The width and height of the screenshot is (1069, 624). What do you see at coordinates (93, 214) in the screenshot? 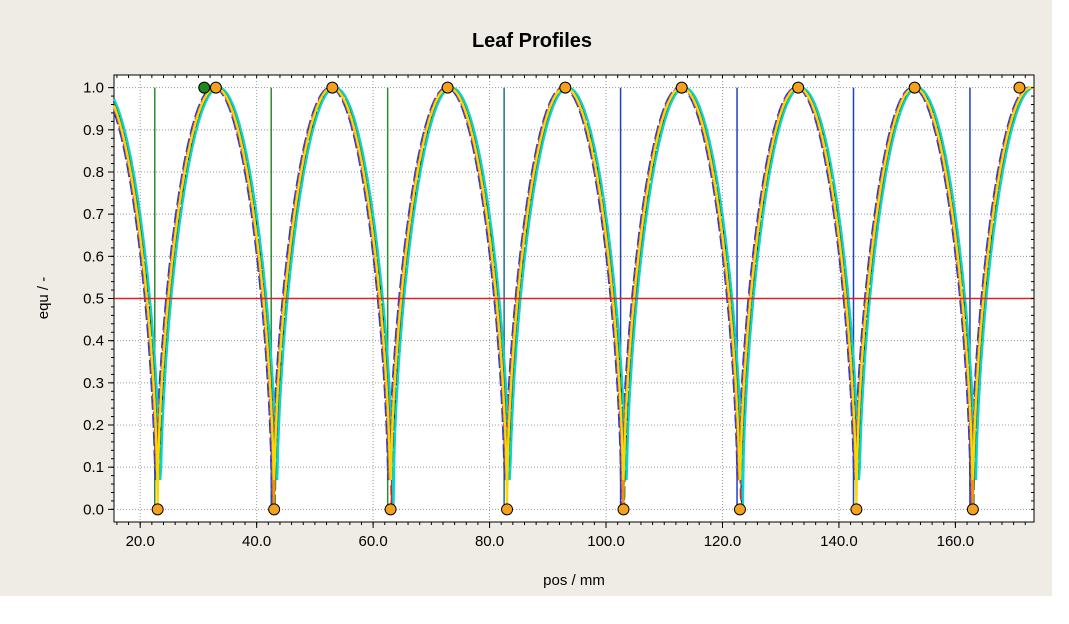
I see `y-tick-label: 0.7` at bounding box center [93, 214].